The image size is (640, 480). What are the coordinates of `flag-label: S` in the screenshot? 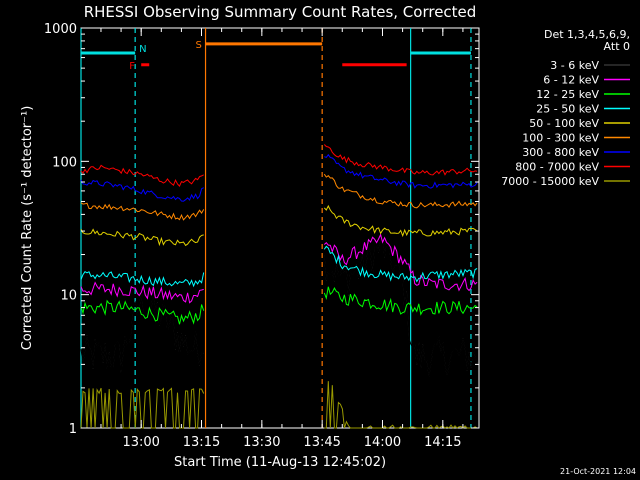 It's located at (199, 45).